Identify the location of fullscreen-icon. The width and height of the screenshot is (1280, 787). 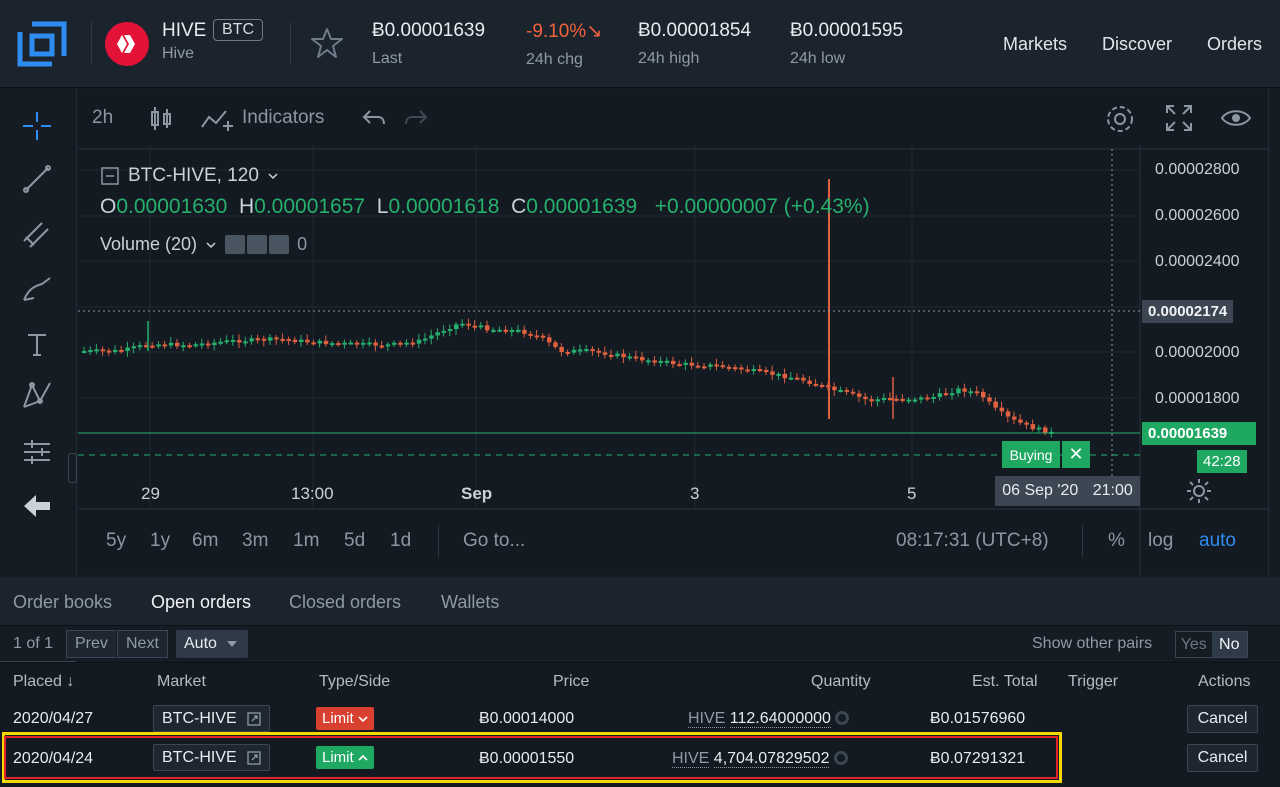
(1179, 118).